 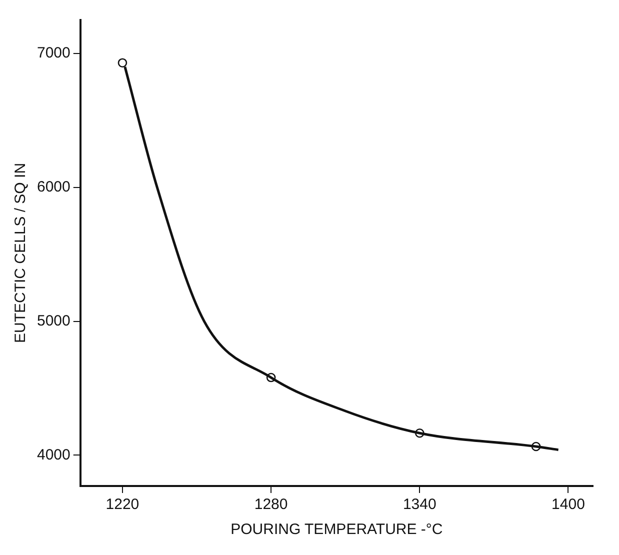 I want to click on x-tick-label: 1400, so click(x=568, y=505).